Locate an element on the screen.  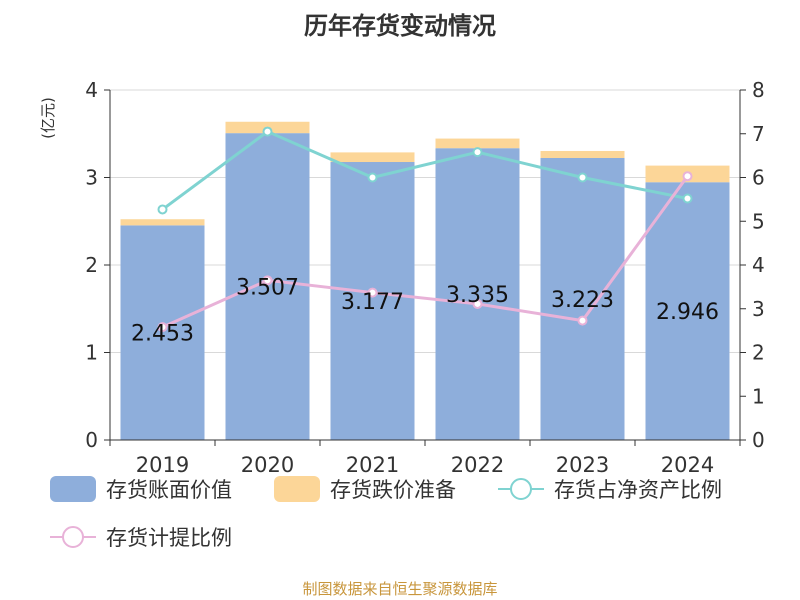
legend-item-provision: 存货跌价准备 is located at coordinates (365, 489).